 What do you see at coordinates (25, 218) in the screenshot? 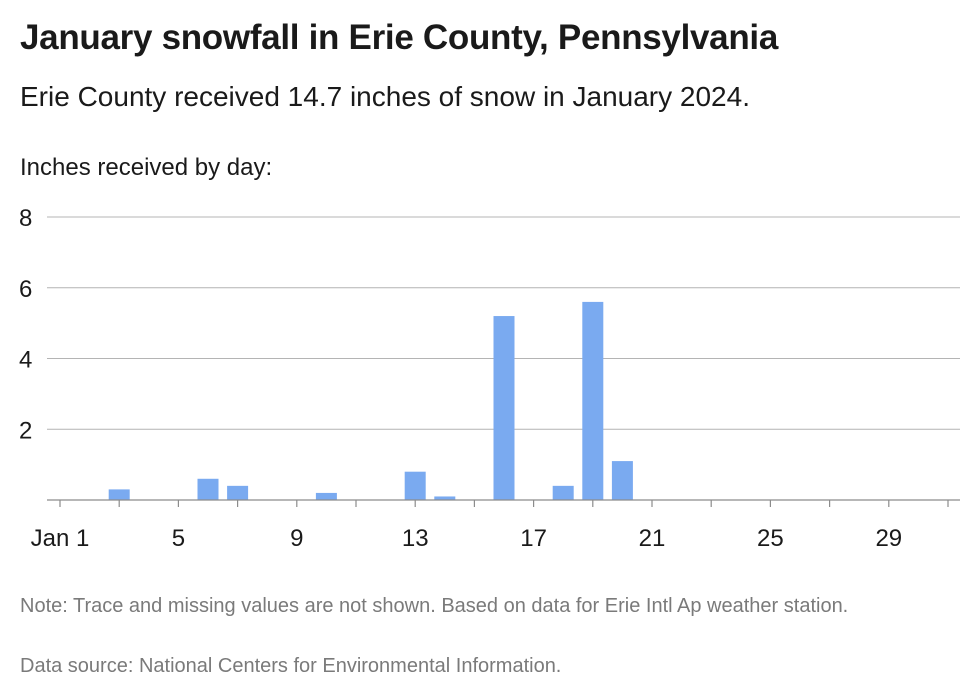
I see `y-tick-label: 8` at bounding box center [25, 218].